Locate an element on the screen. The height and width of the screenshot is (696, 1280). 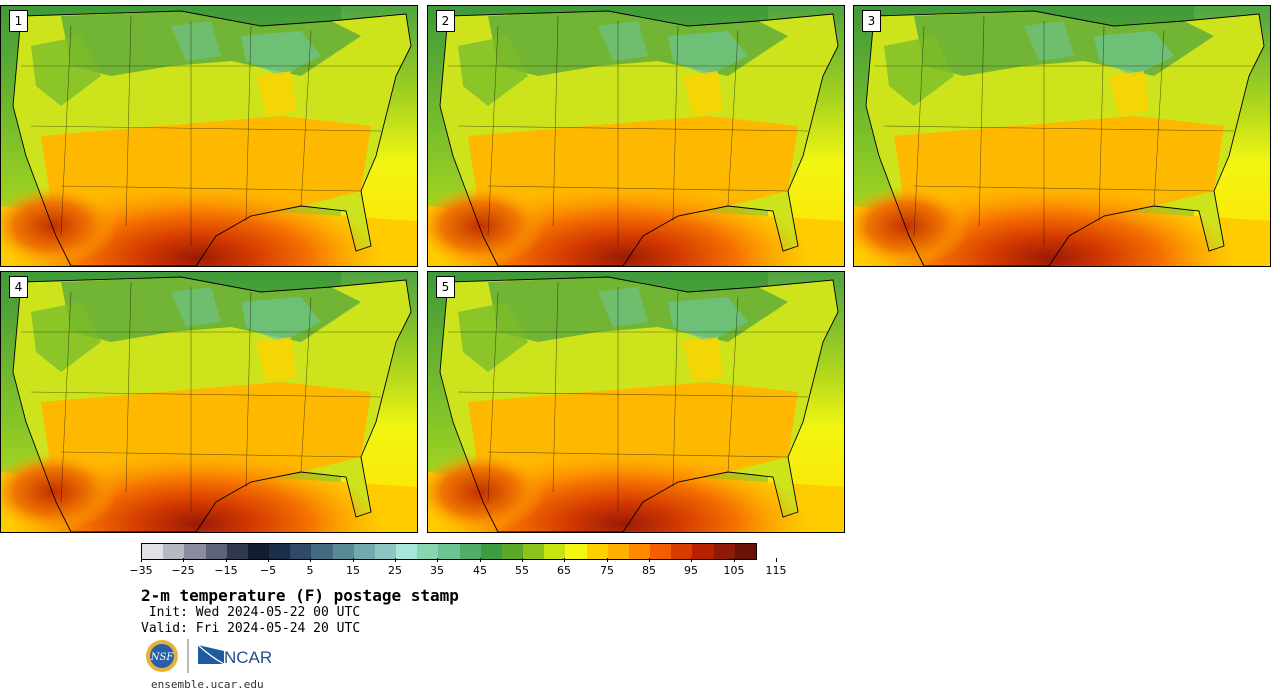
colorbar-tick-label: 65 is located at coordinates (564, 570).